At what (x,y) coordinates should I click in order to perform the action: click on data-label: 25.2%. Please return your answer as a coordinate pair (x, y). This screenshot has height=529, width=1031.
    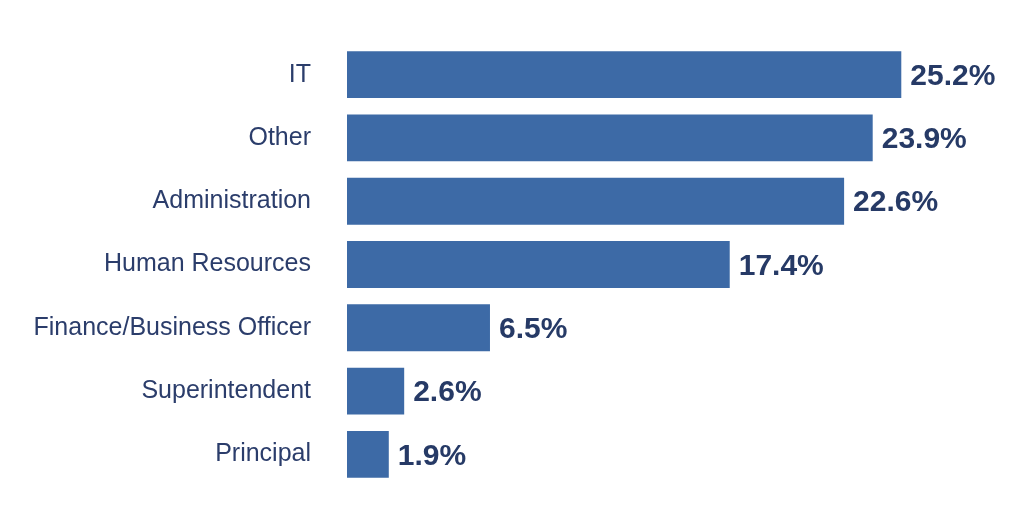
    Looking at the image, I should click on (953, 74).